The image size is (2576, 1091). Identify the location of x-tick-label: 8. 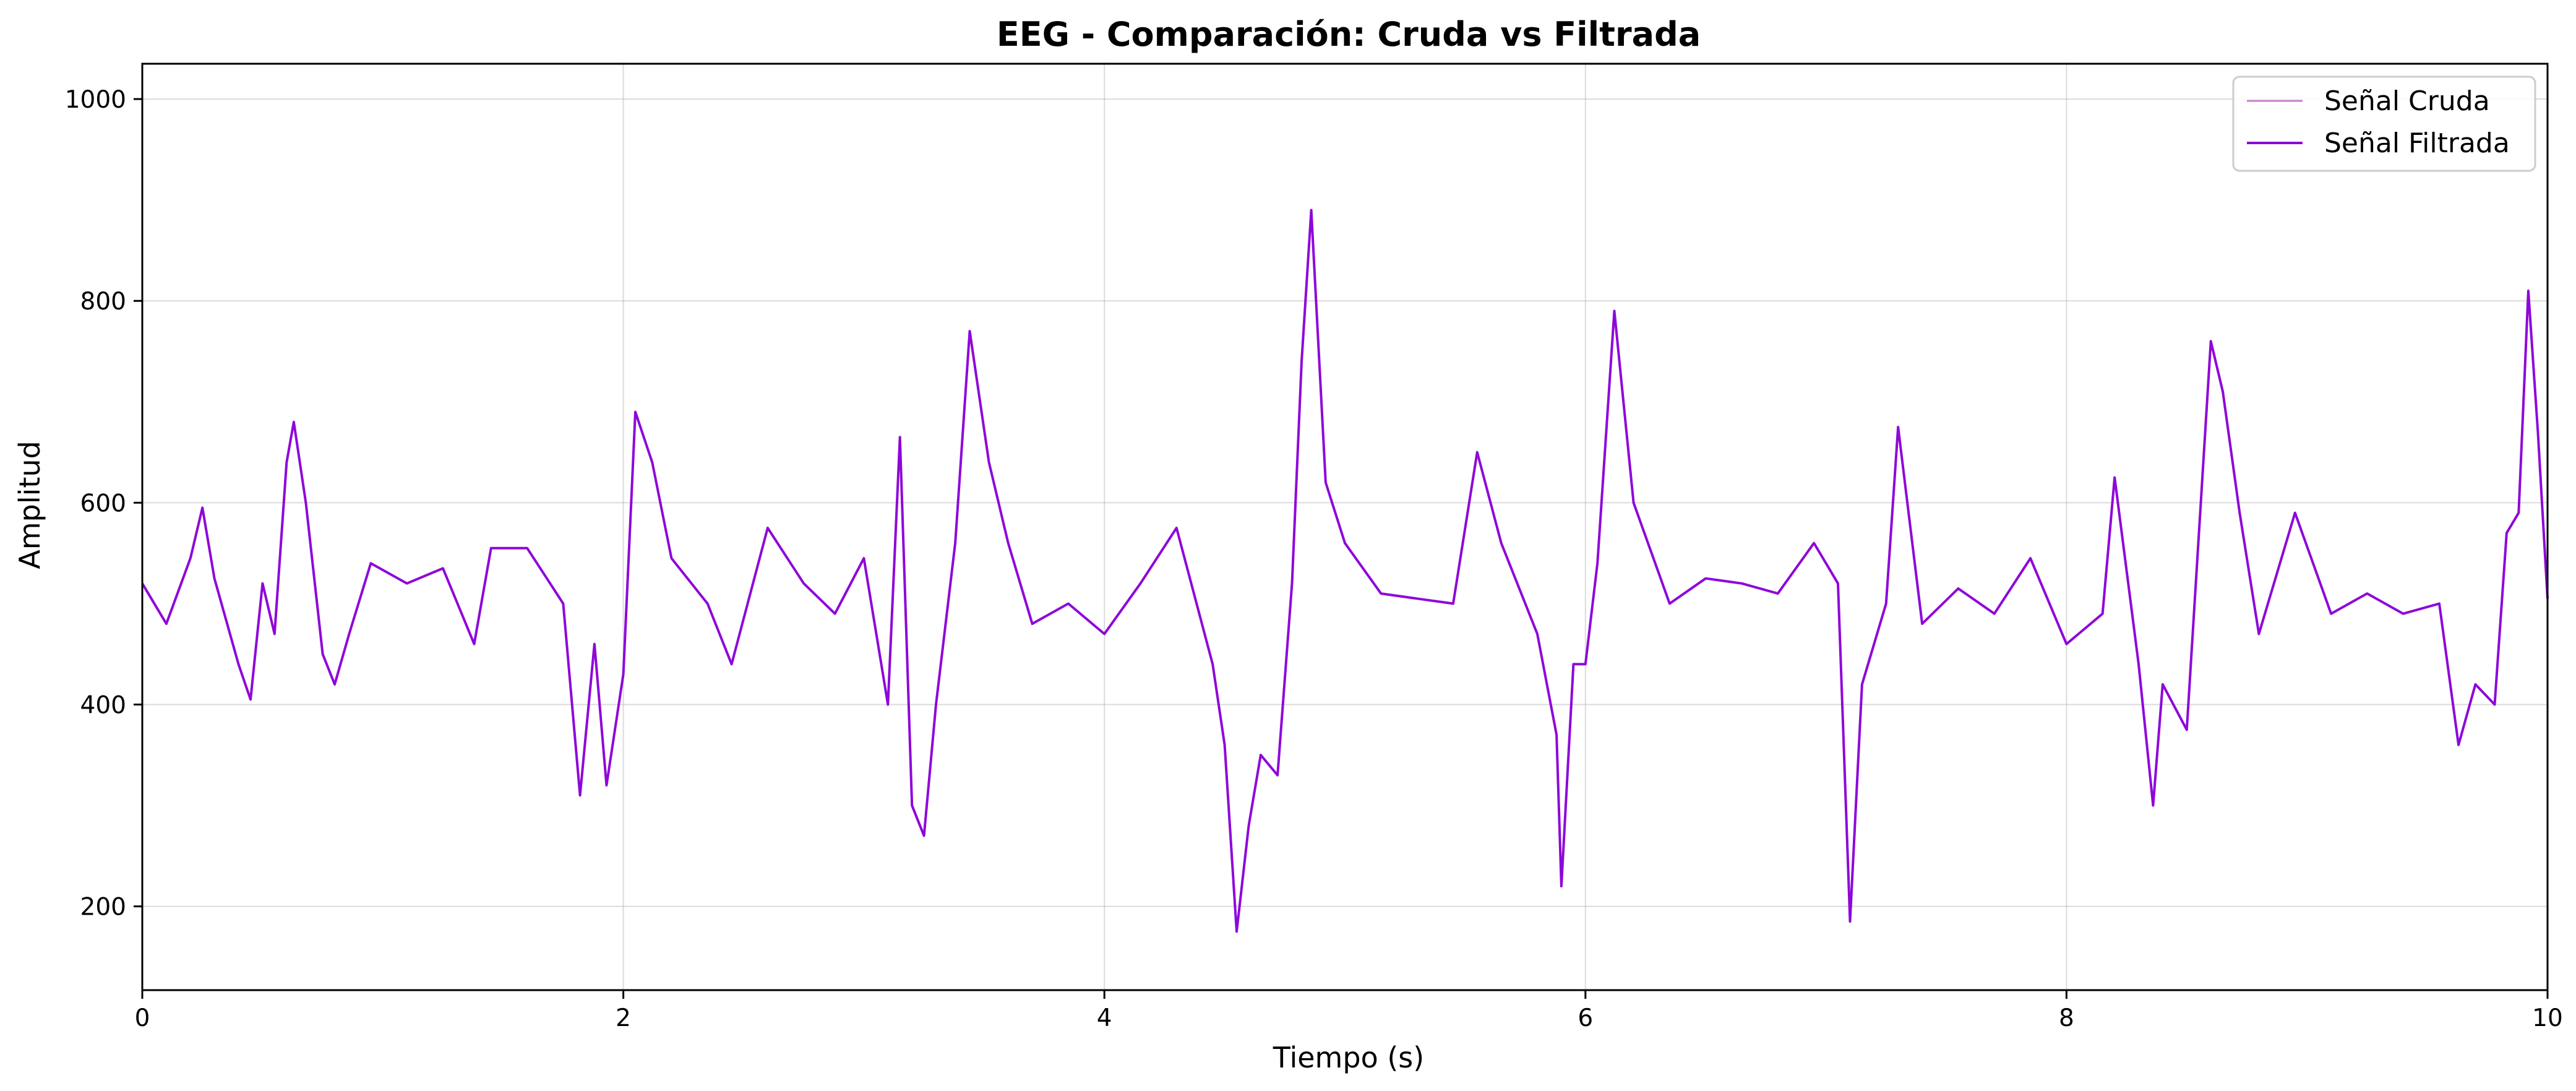
(2066, 1018).